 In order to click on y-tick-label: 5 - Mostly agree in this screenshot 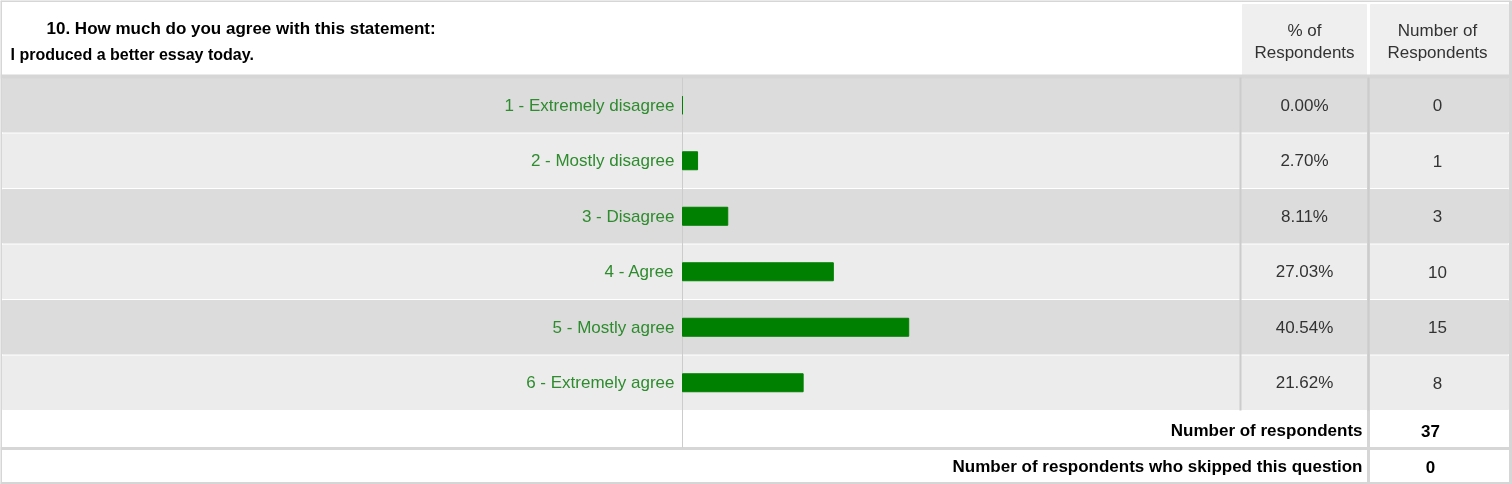, I will do `click(613, 327)`.